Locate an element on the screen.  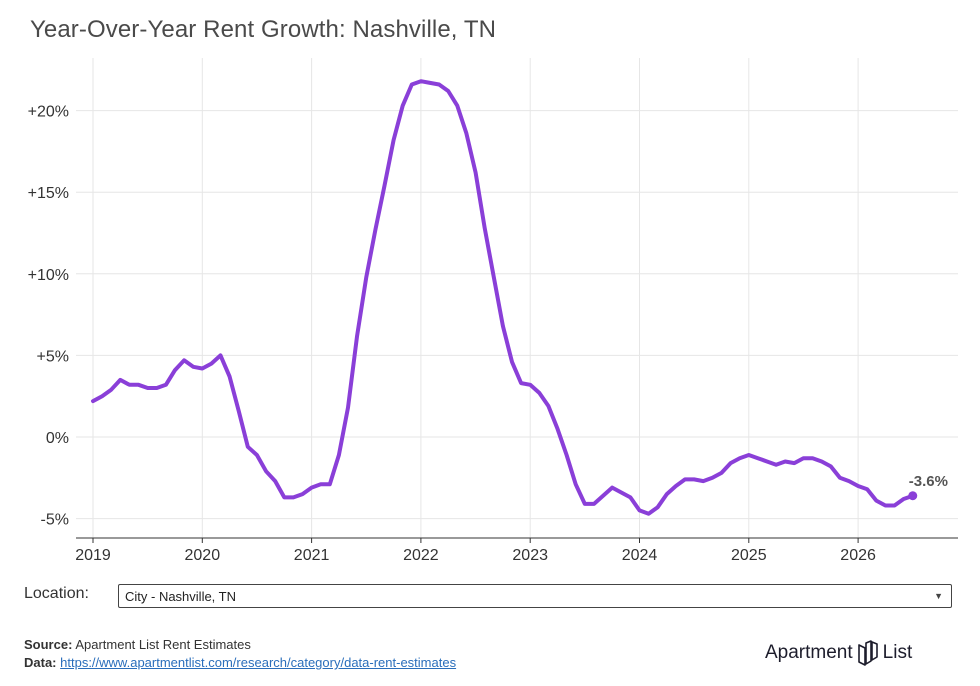
x-tick-label: 2025 is located at coordinates (749, 555).